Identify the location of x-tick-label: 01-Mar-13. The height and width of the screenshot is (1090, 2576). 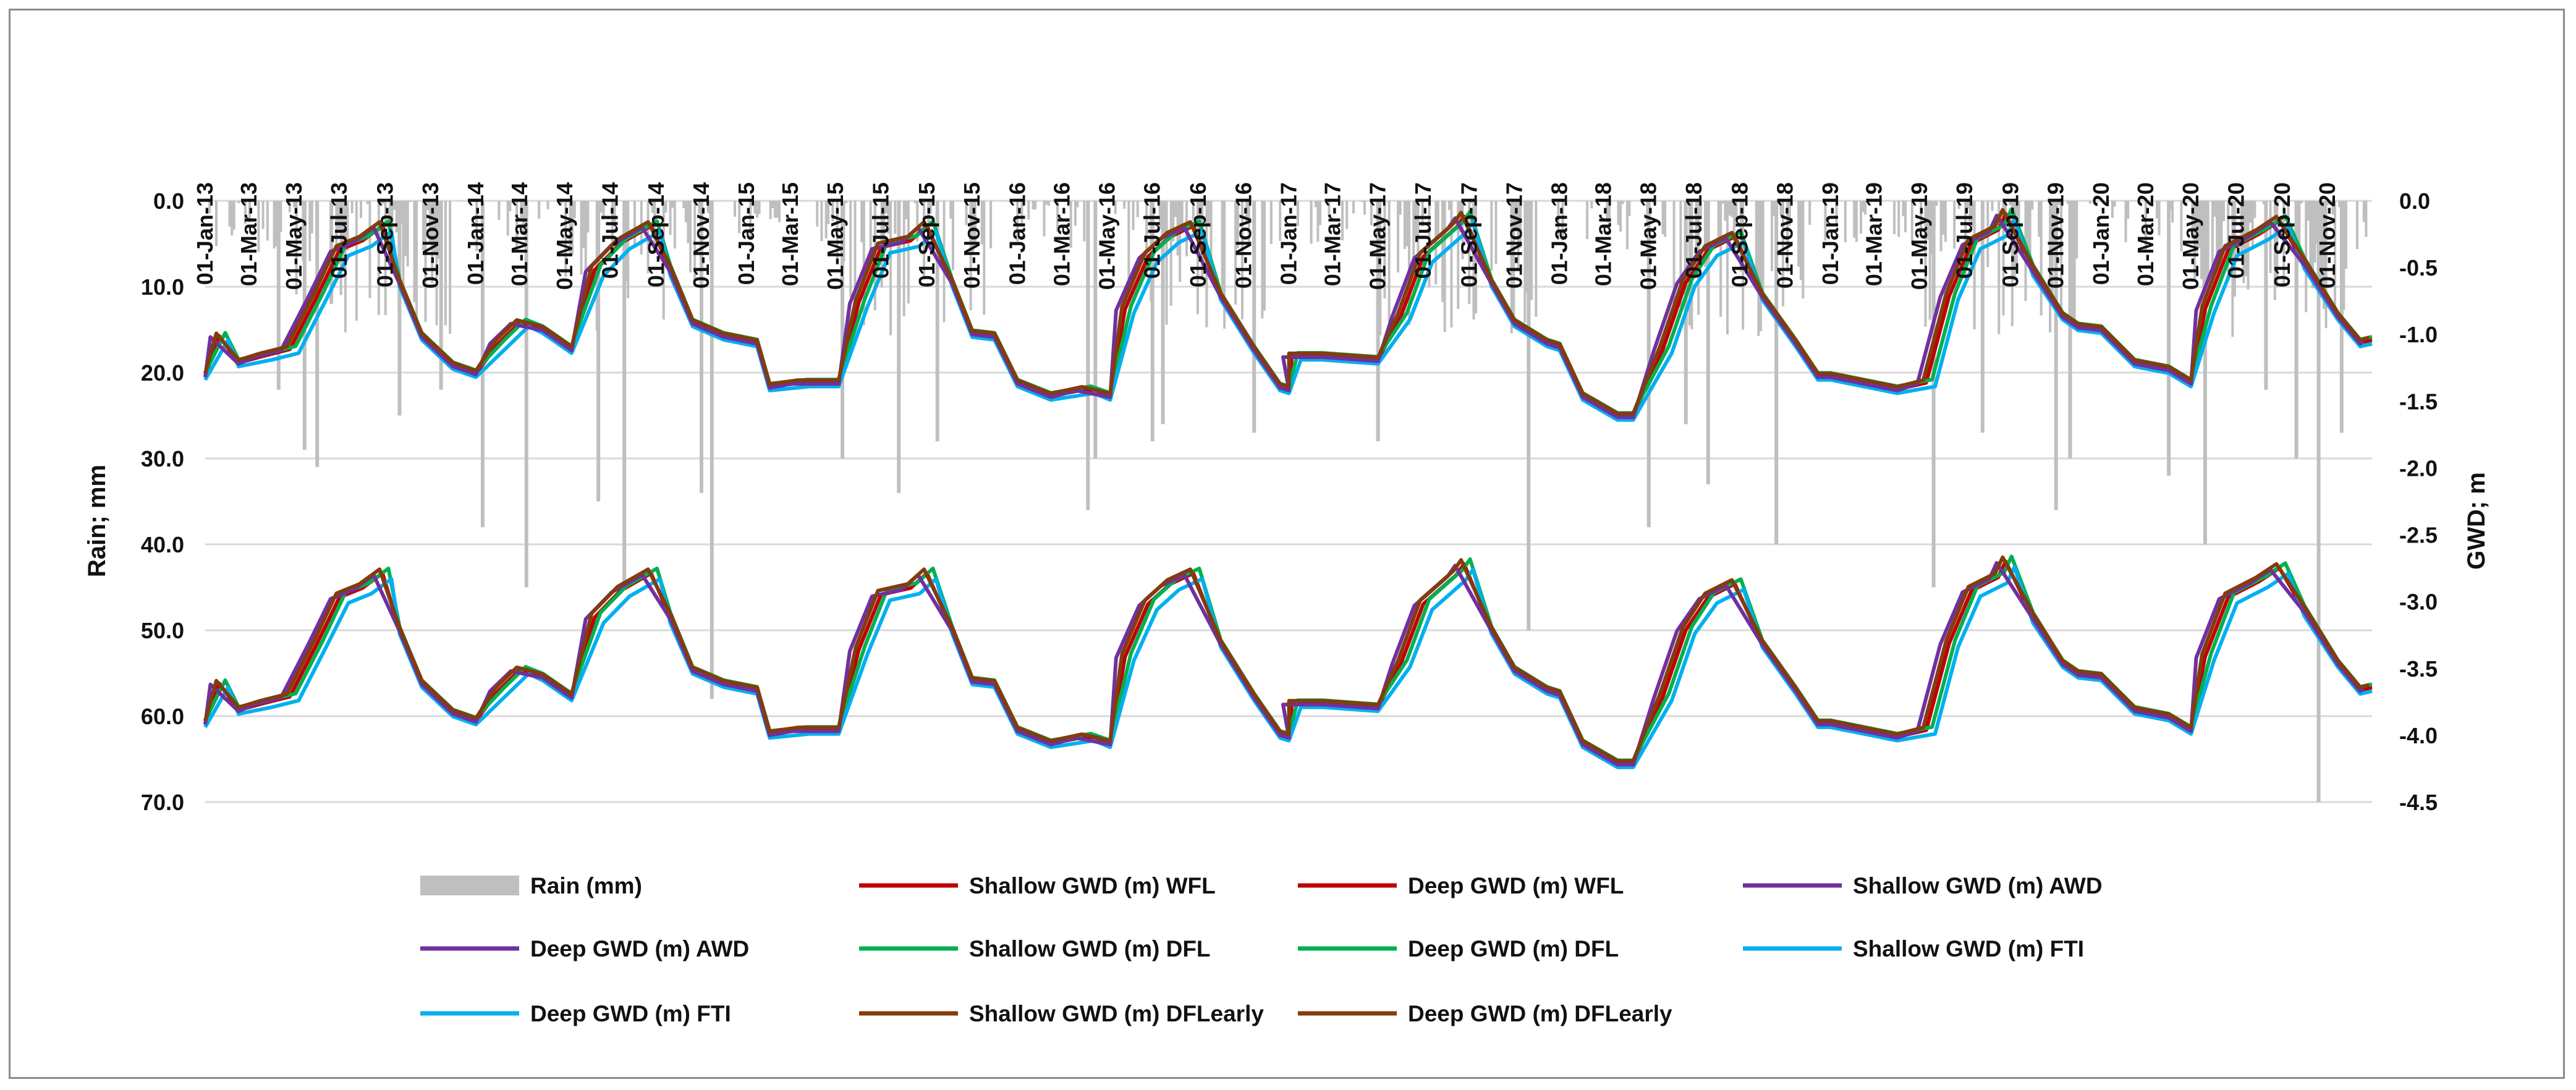
(248, 234).